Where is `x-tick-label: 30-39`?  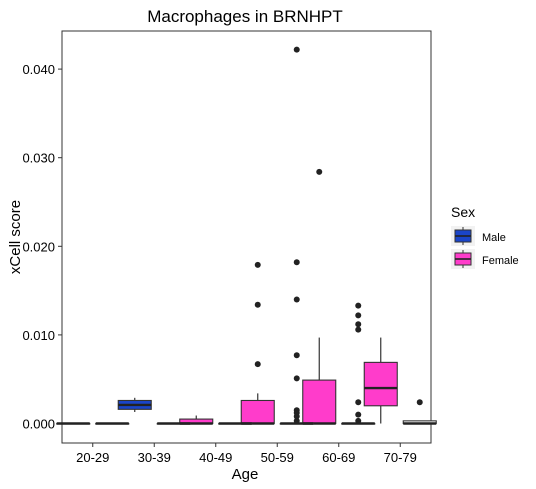 x-tick-label: 30-39 is located at coordinates (154, 457).